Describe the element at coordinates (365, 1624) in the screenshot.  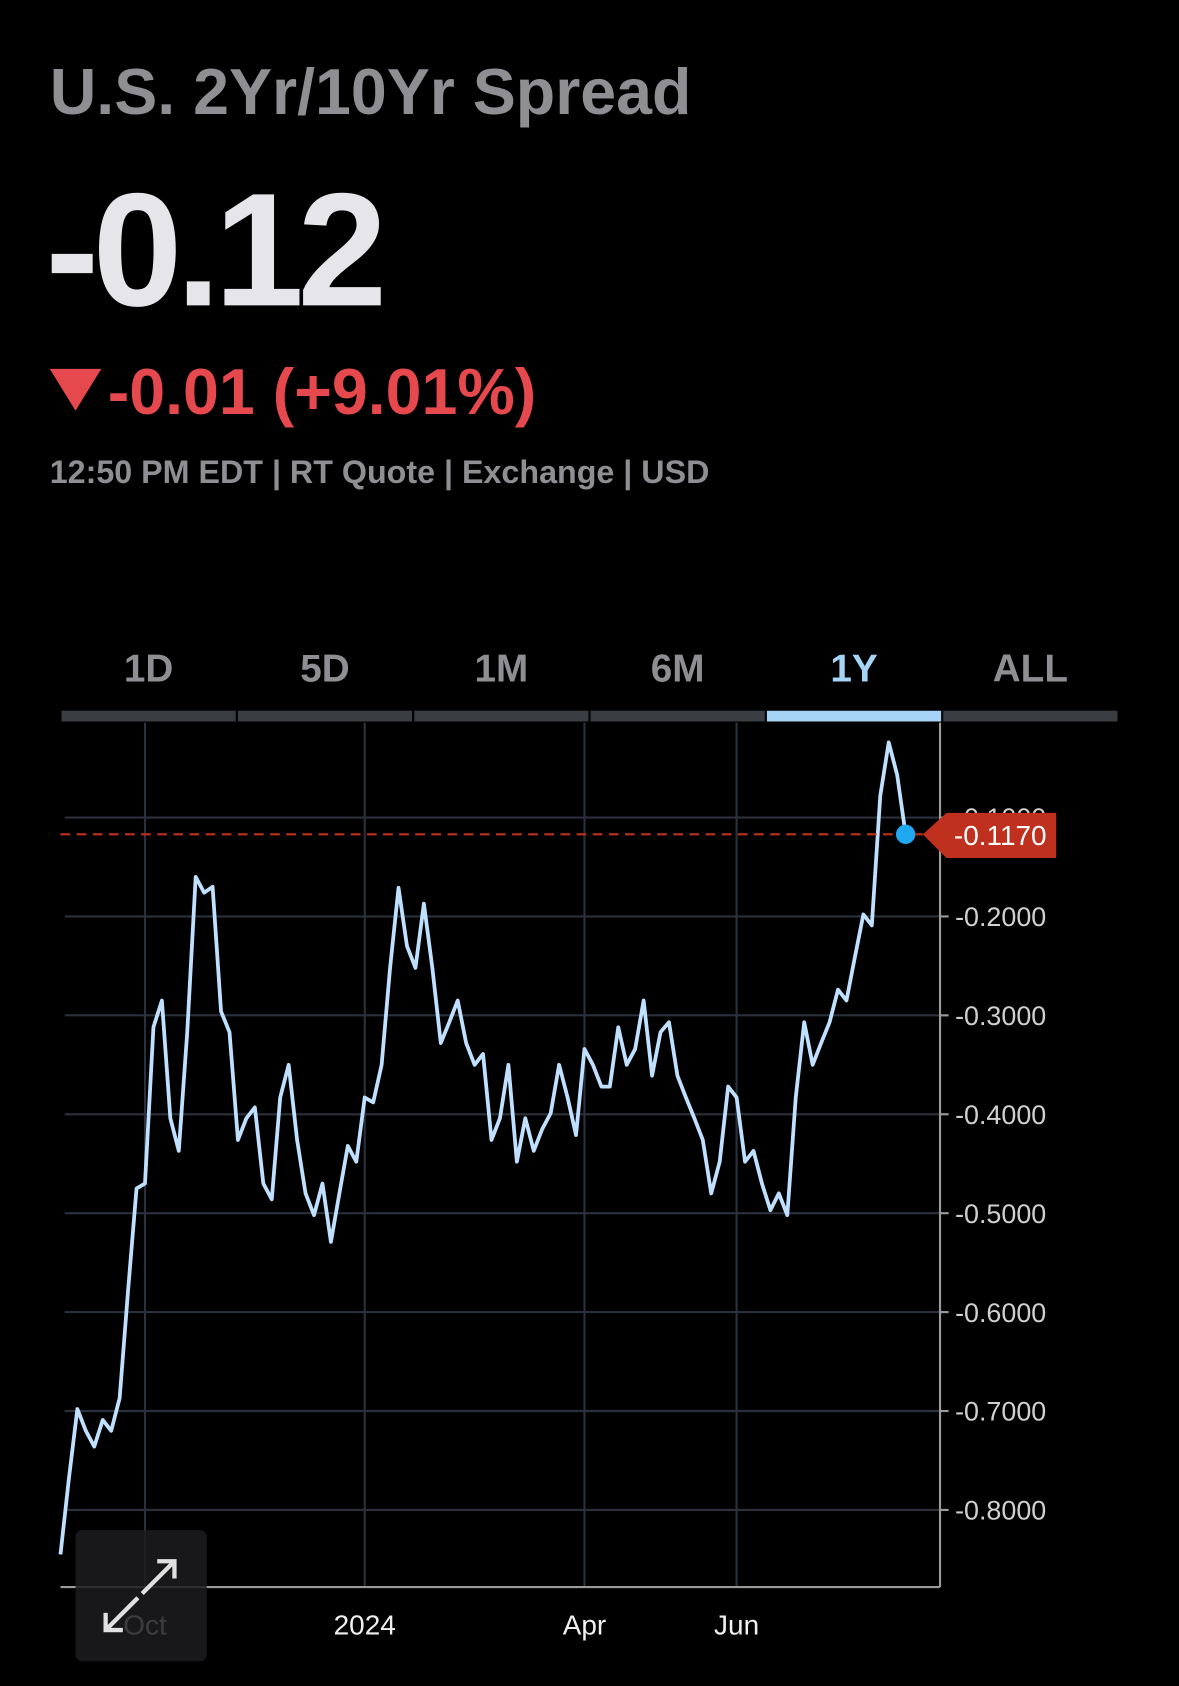
I see `x-tick-label: 2024` at that location.